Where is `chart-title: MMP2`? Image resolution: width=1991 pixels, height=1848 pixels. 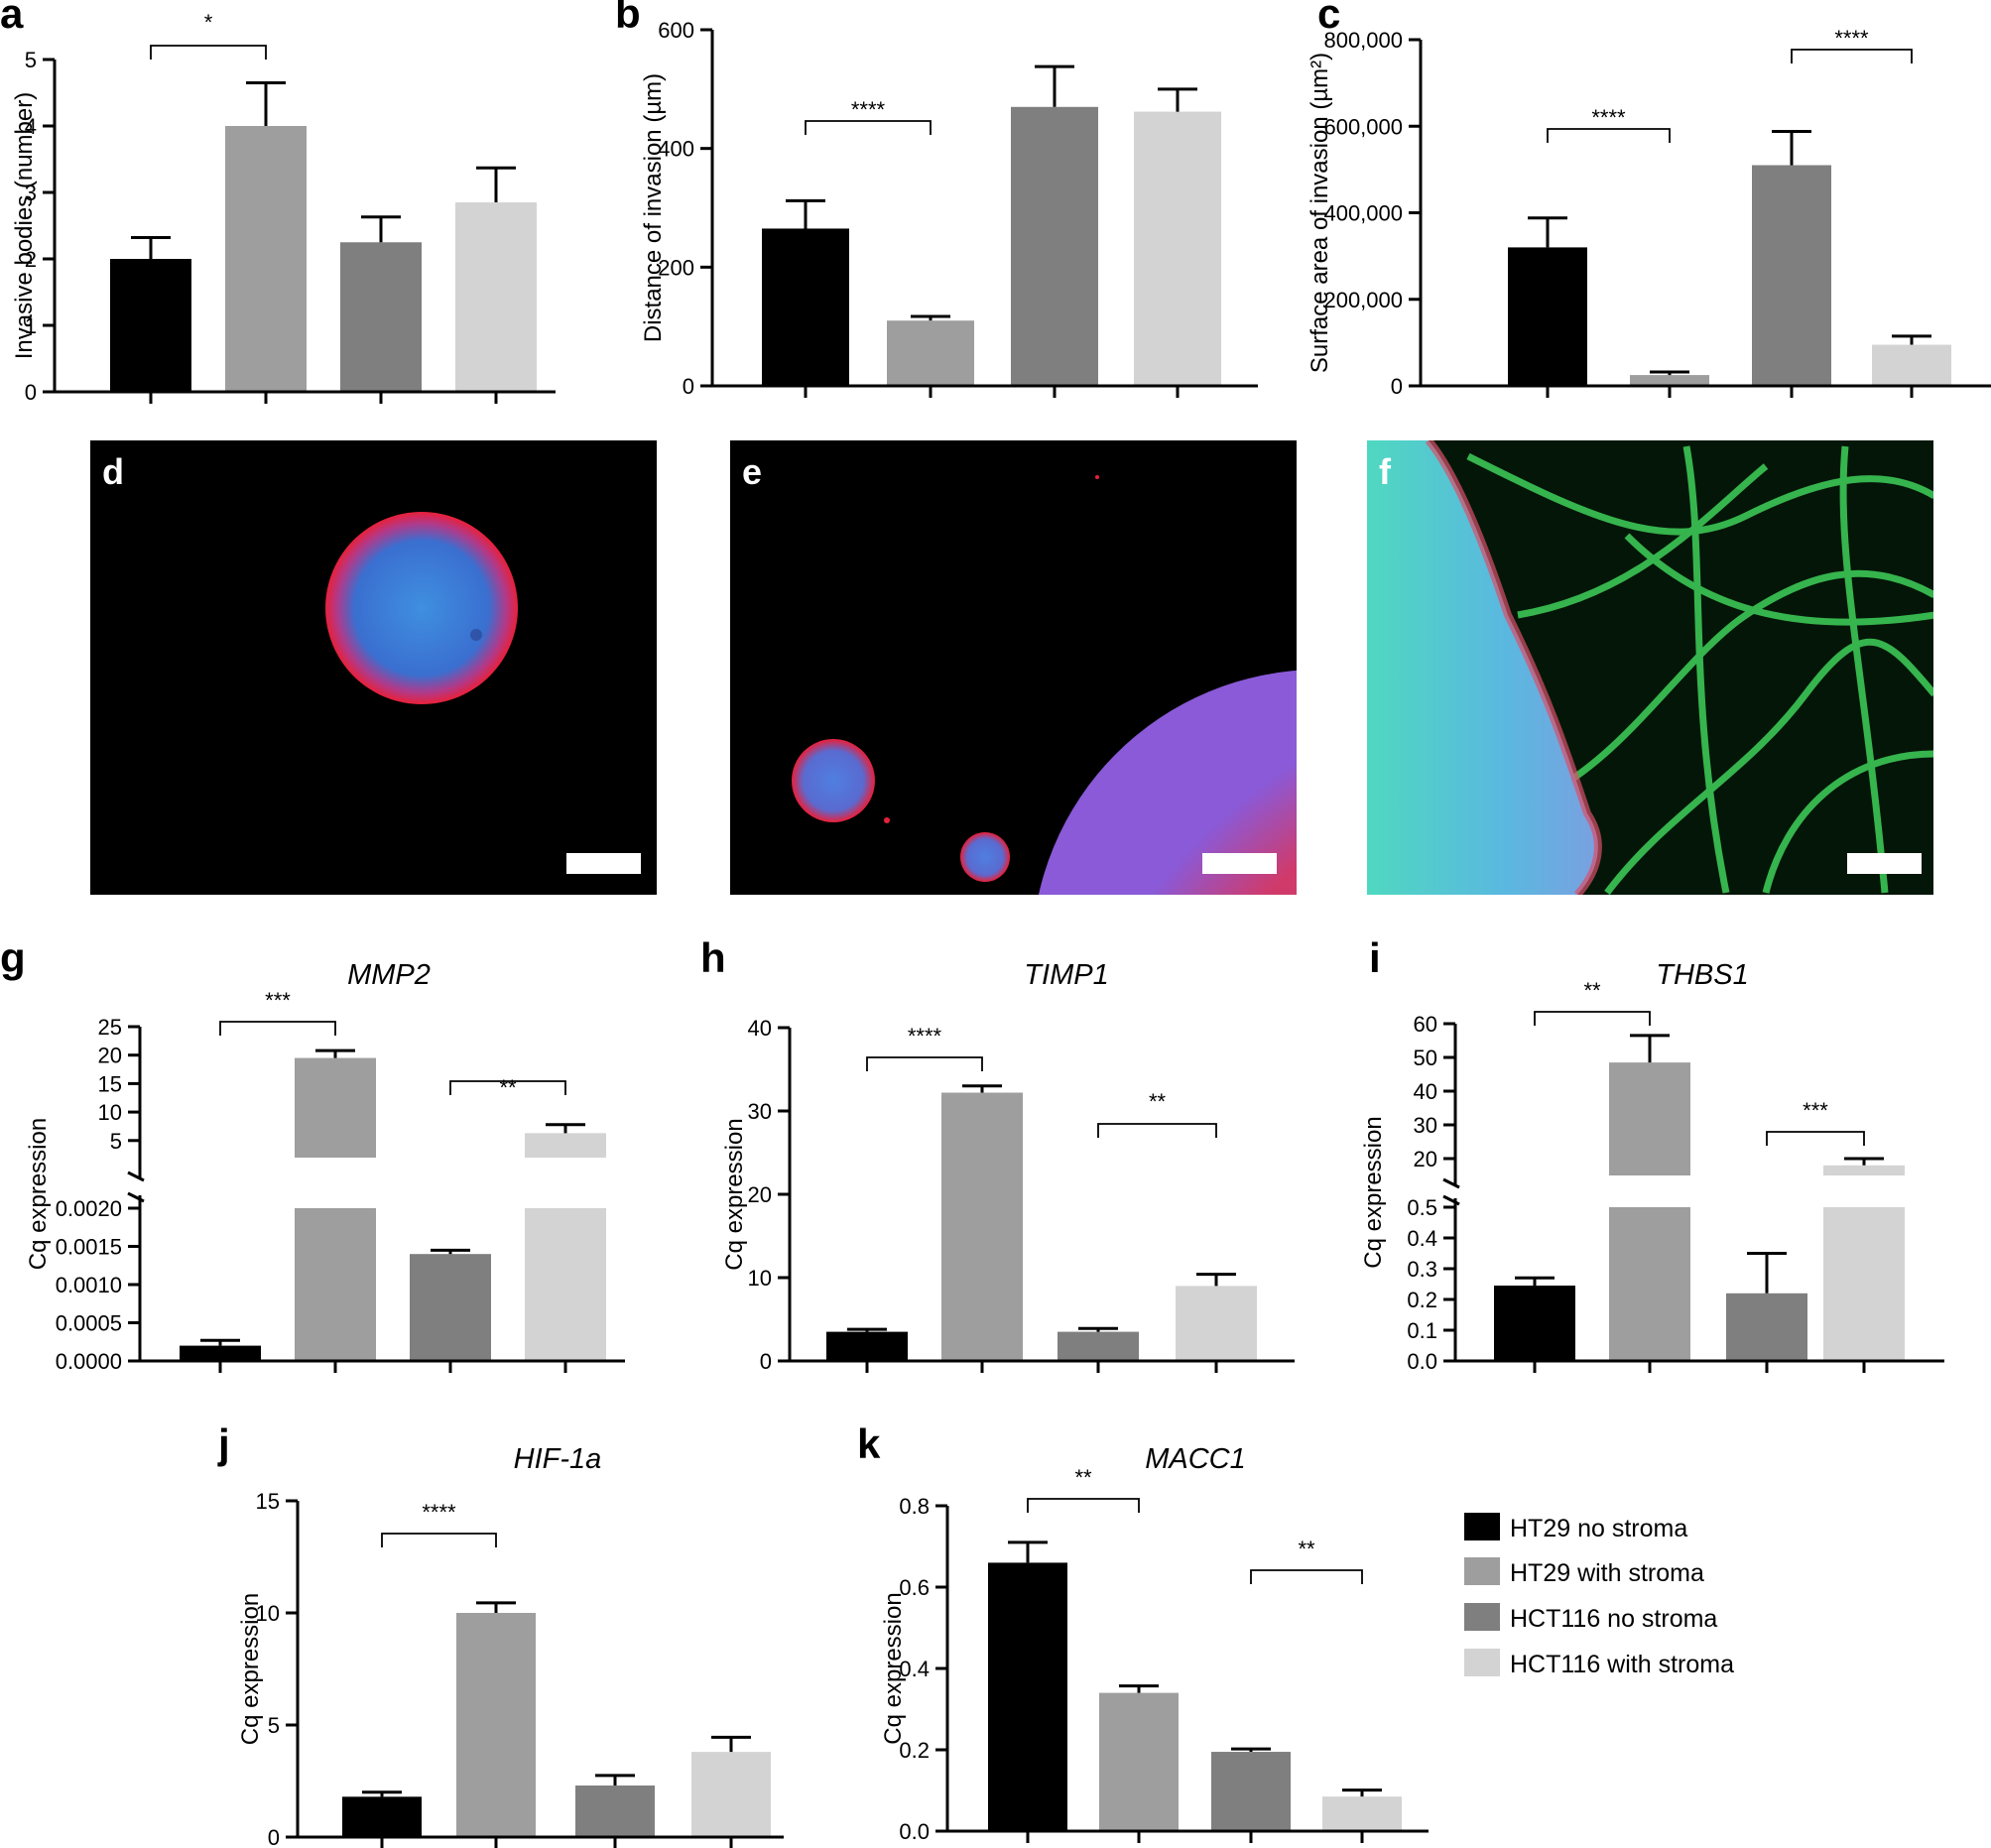
chart-title: MMP2 is located at coordinates (389, 975).